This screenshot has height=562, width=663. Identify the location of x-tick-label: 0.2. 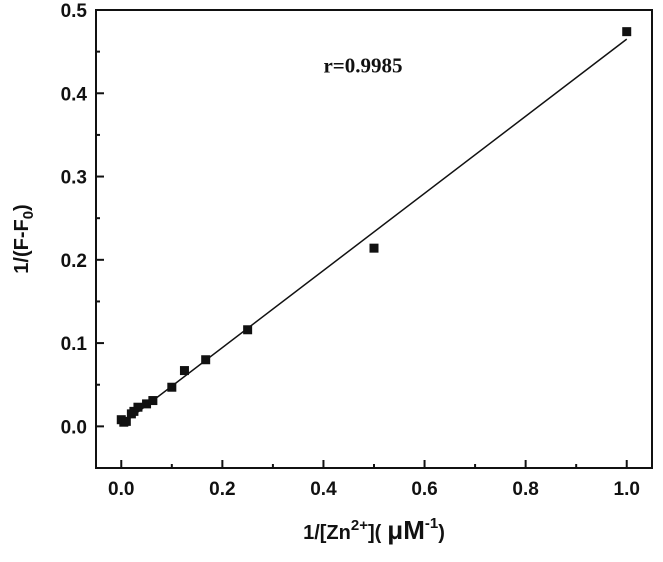
(222, 489).